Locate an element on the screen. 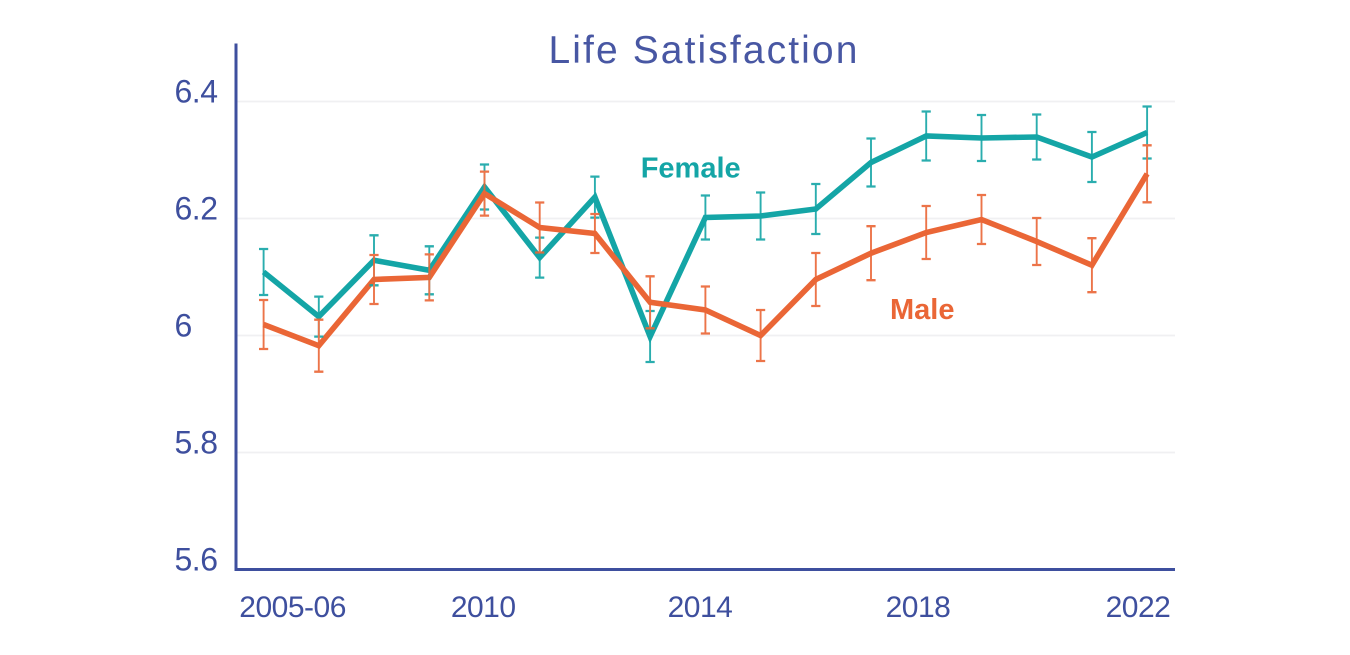 Image resolution: width=1350 pixels, height=655 pixels. svg-text: Male is located at coordinates (922, 310).